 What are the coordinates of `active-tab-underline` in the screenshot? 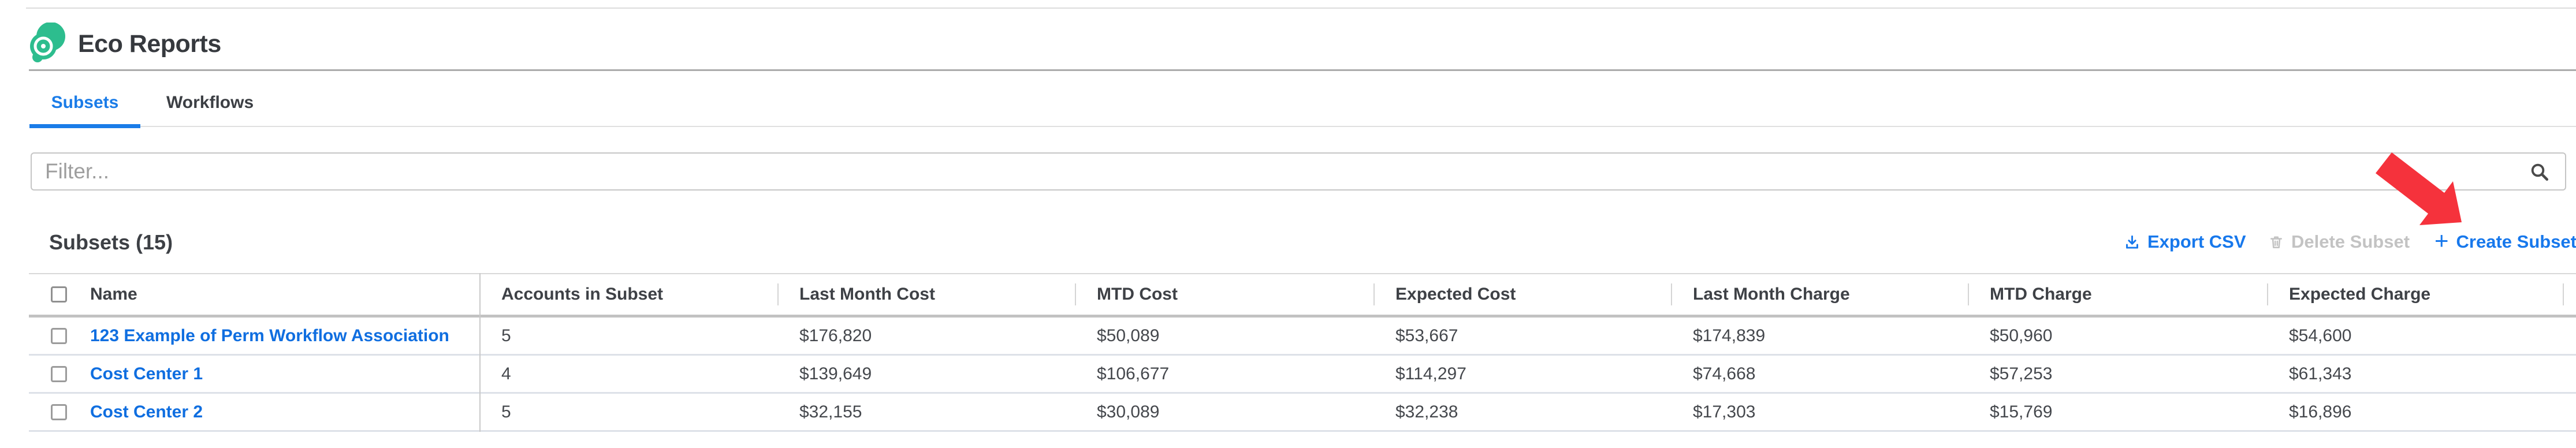 It's located at (85, 126).